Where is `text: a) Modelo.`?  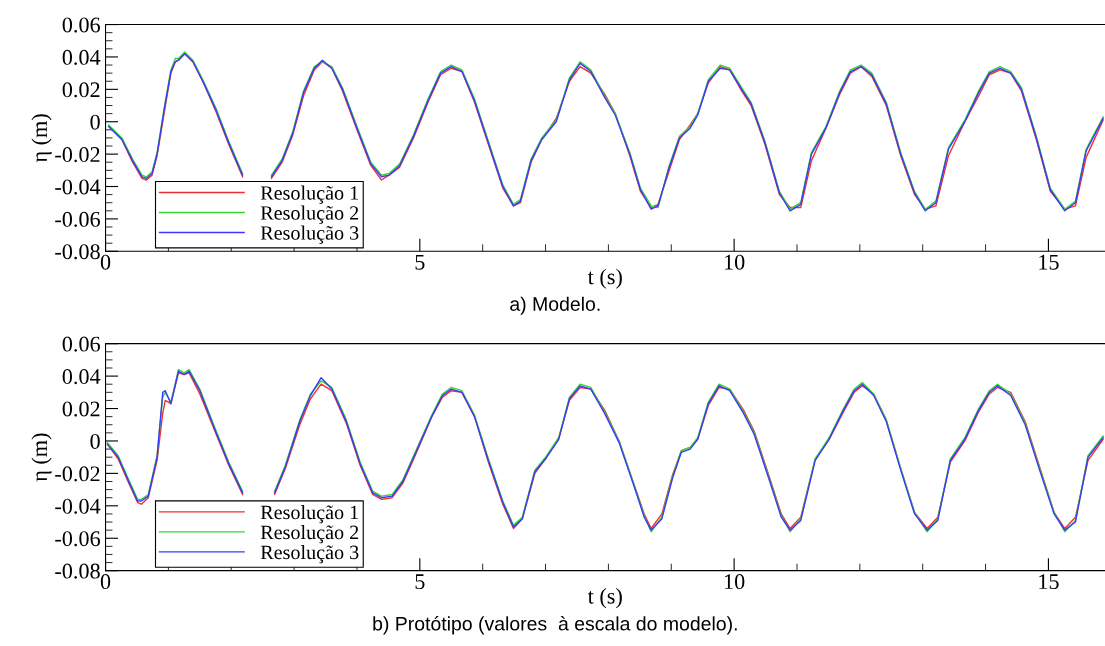
text: a) Modelo. is located at coordinates (555, 305).